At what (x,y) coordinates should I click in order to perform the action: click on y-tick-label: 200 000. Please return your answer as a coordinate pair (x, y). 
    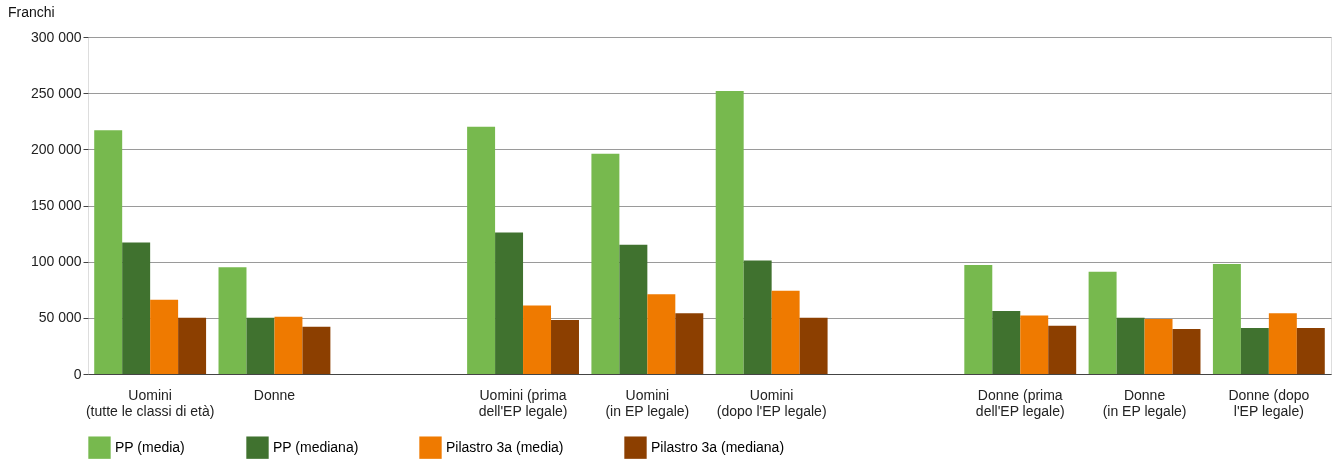
    Looking at the image, I should click on (56, 148).